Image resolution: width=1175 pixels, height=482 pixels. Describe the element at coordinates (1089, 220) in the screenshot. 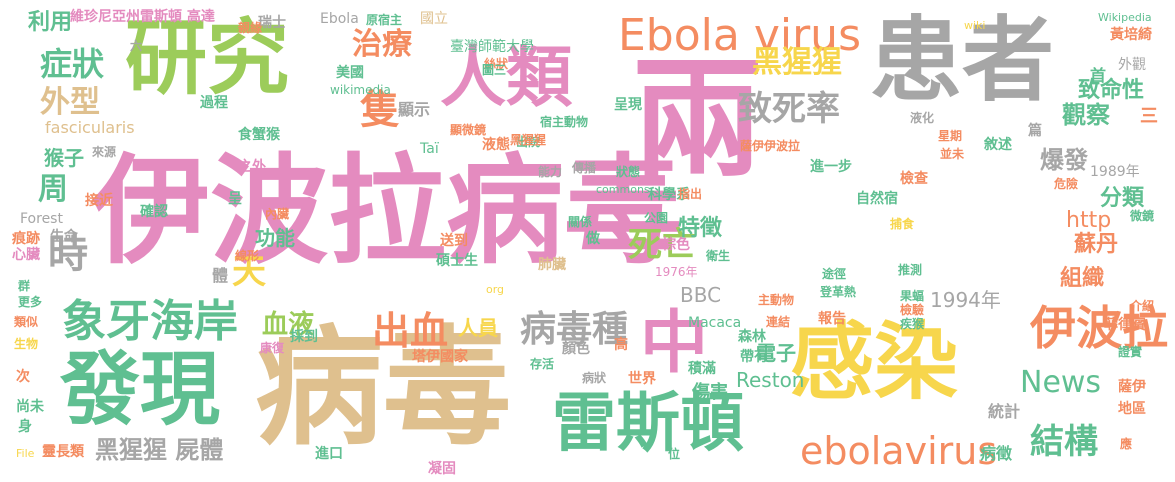

I see `word-http: http` at that location.